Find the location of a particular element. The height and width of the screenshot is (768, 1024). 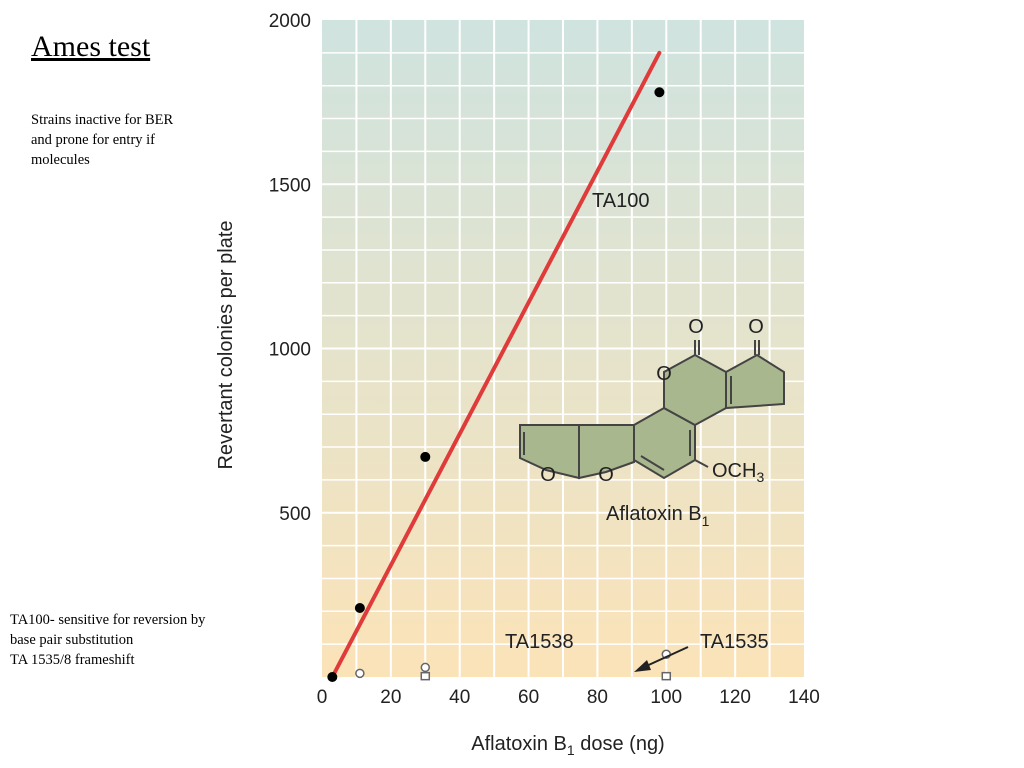

x-tick-label: 80 is located at coordinates (597, 697).